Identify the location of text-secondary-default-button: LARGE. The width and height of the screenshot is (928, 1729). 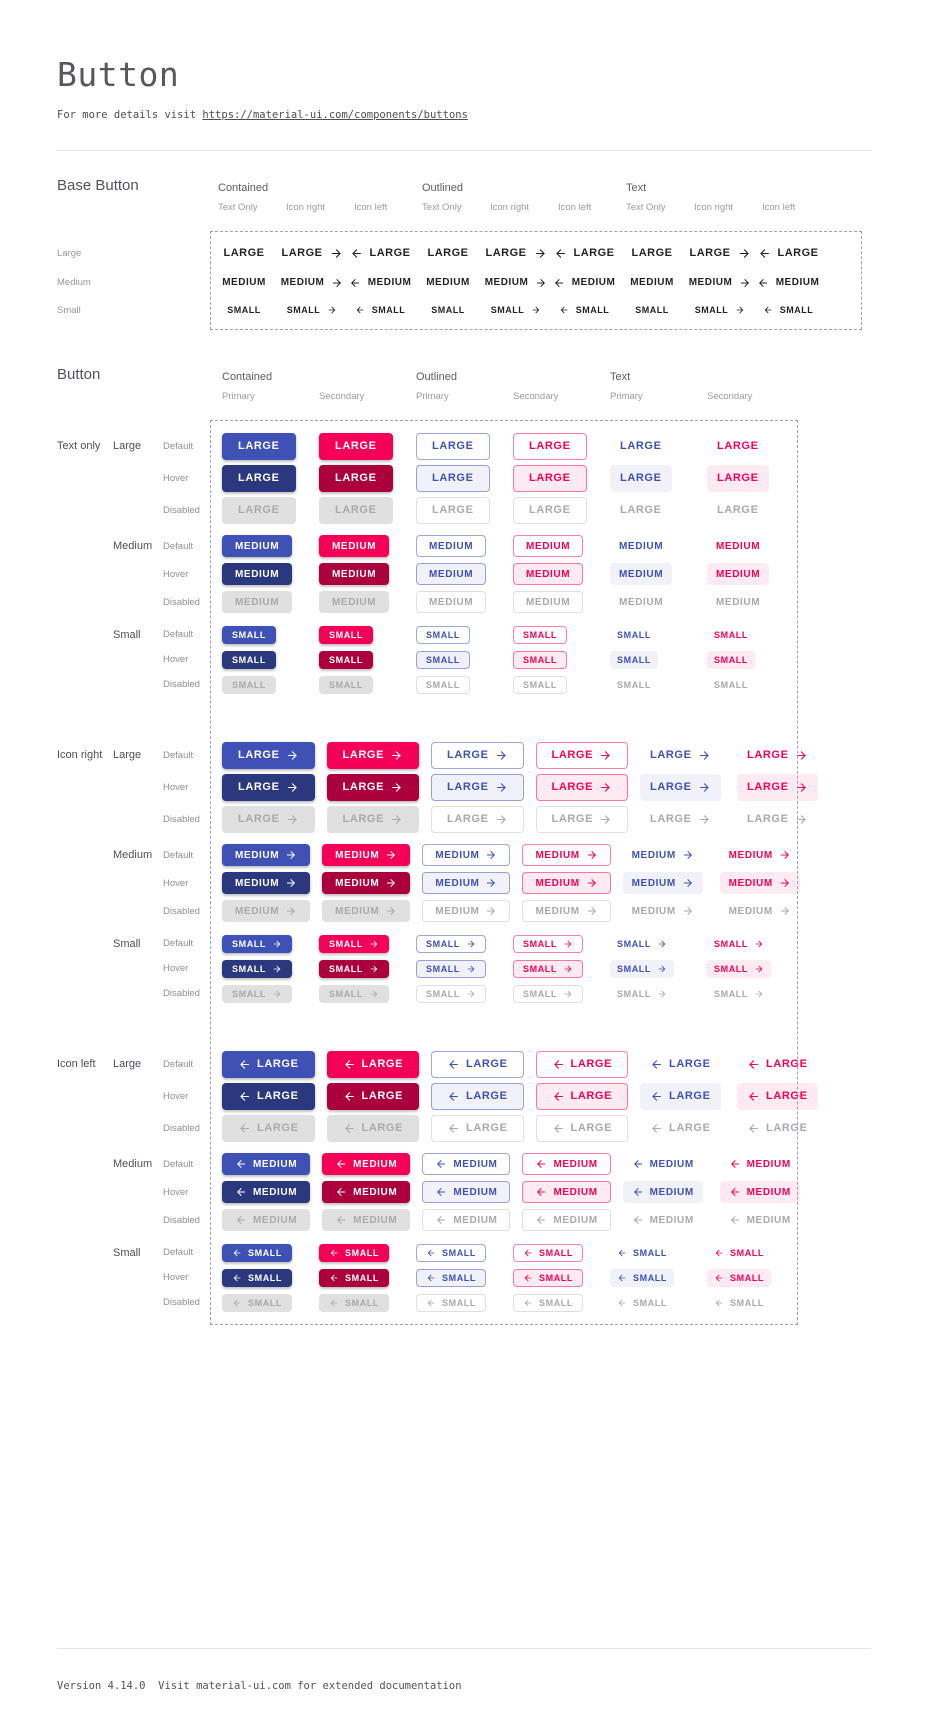
(777, 1064).